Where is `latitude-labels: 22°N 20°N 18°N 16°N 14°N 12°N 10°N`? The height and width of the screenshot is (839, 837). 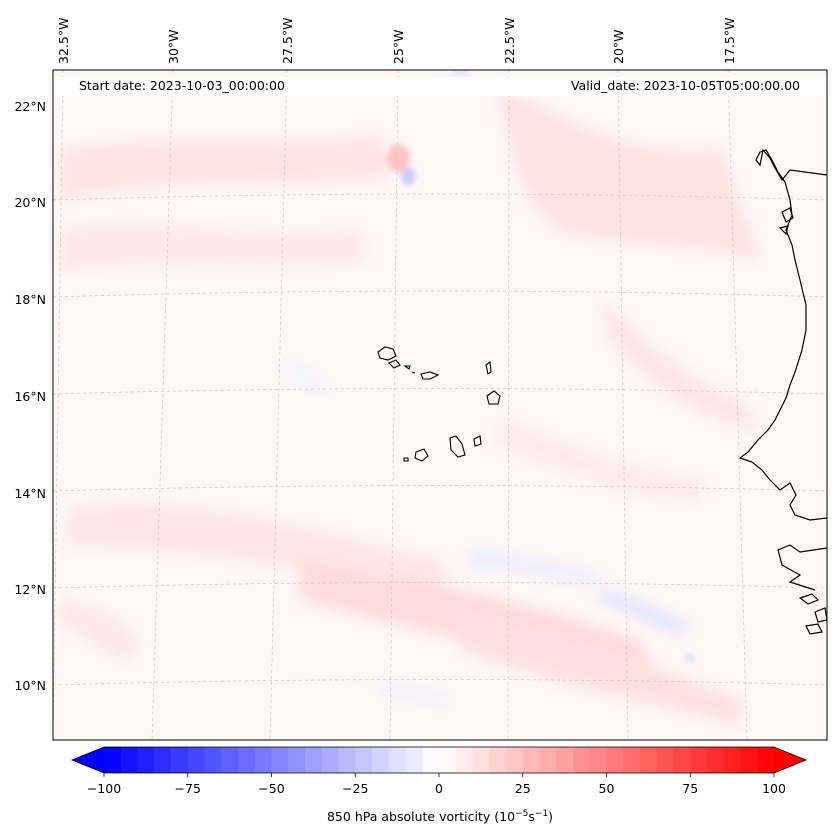 latitude-labels: 22°N 20°N 18°N 16°N 14°N 12°N 10°N is located at coordinates (30, 396).